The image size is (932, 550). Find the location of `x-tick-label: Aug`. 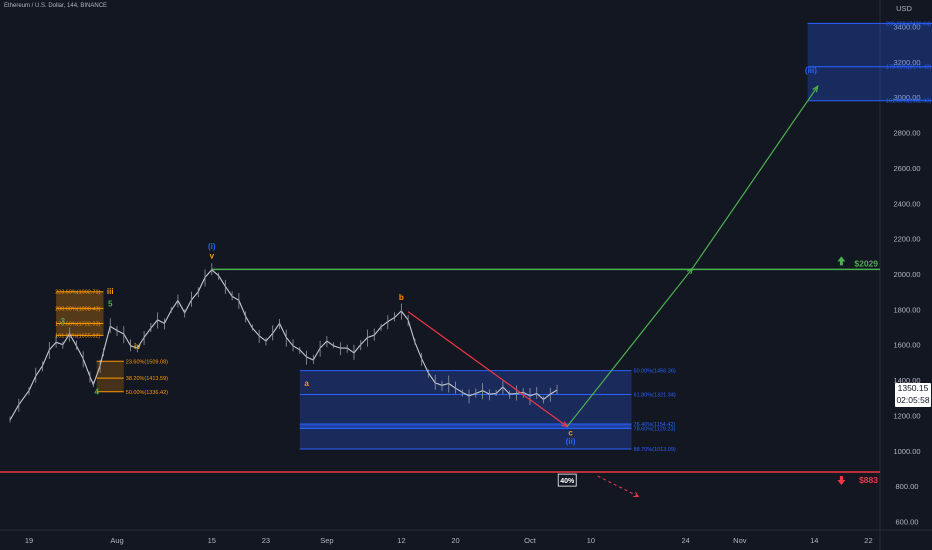

x-tick-label: Aug is located at coordinates (116, 540).